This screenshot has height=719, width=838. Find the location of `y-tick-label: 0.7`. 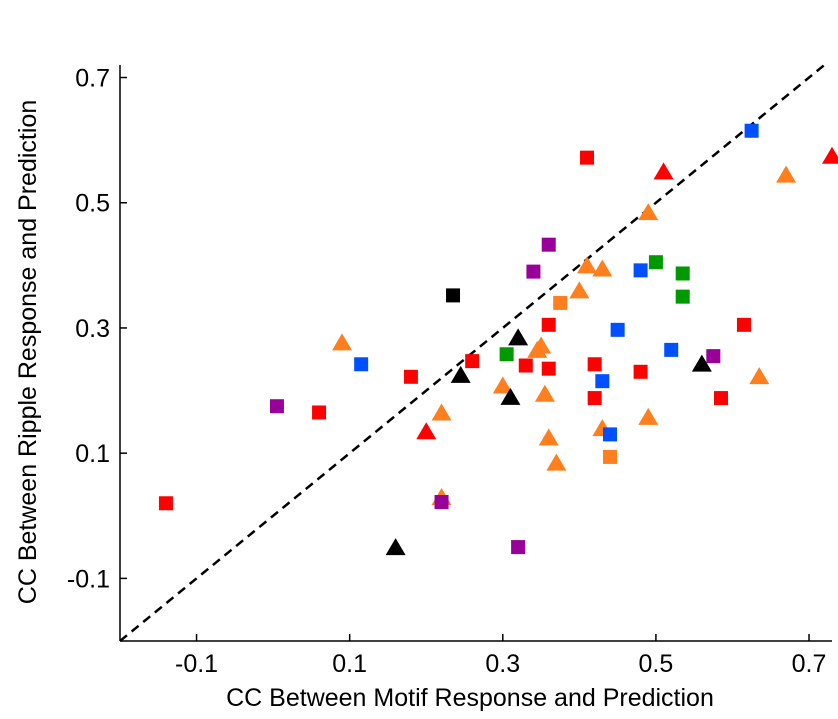

y-tick-label: 0.7 is located at coordinates (92, 79).